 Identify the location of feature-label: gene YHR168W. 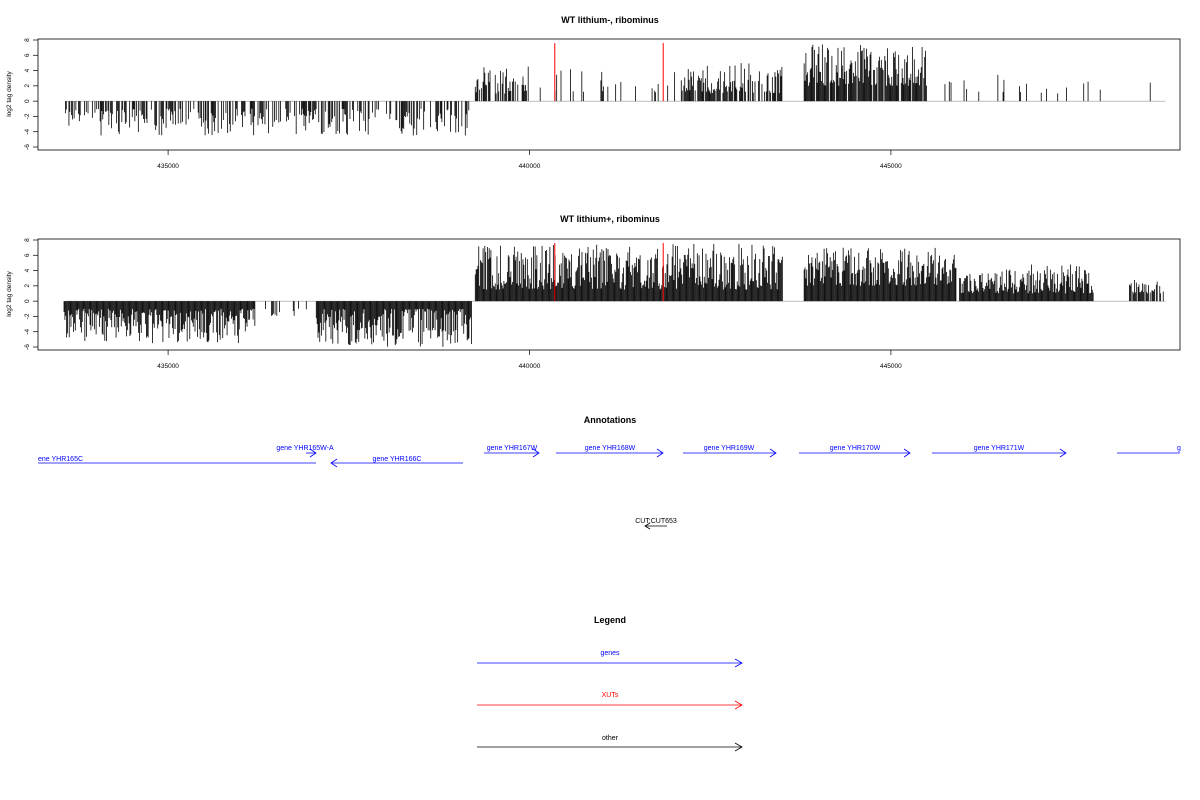
(610, 448).